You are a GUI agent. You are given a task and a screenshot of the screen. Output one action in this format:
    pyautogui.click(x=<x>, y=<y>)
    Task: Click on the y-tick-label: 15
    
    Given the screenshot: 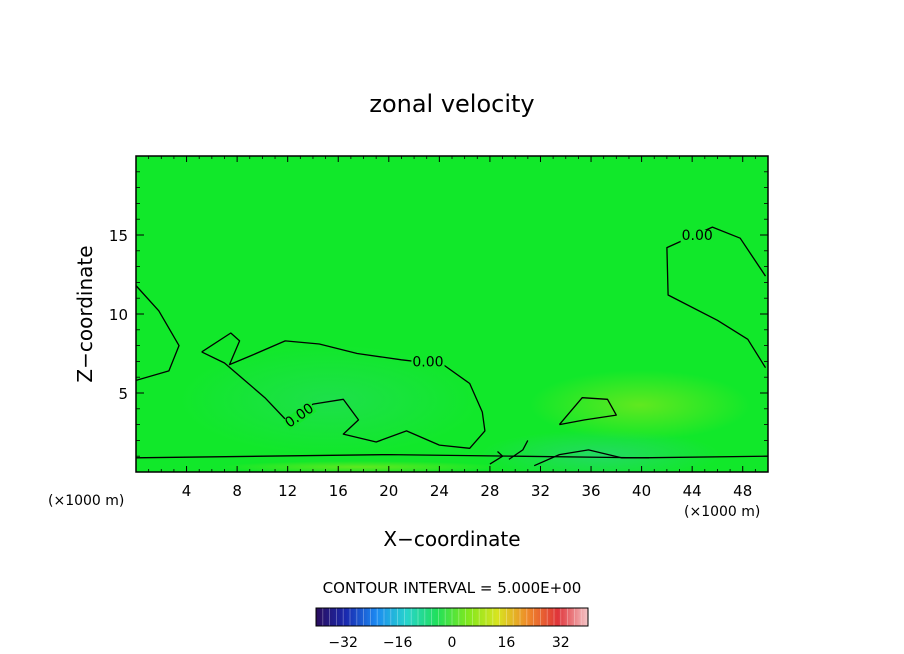 What is the action you would take?
    pyautogui.click(x=118, y=236)
    